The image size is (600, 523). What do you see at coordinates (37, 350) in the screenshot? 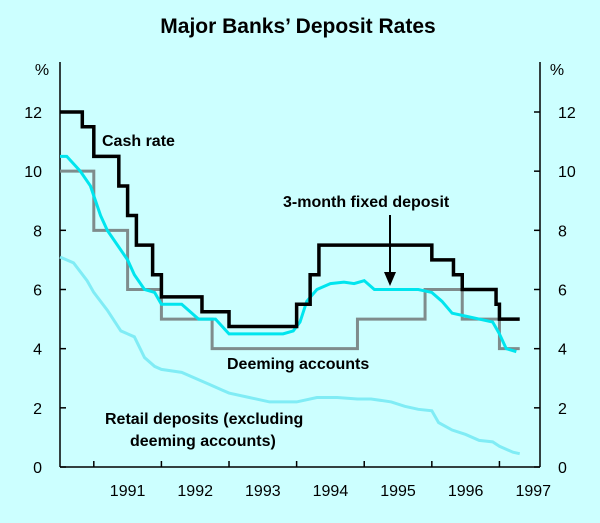
I see `y-tick-label-left: 4` at bounding box center [37, 350].